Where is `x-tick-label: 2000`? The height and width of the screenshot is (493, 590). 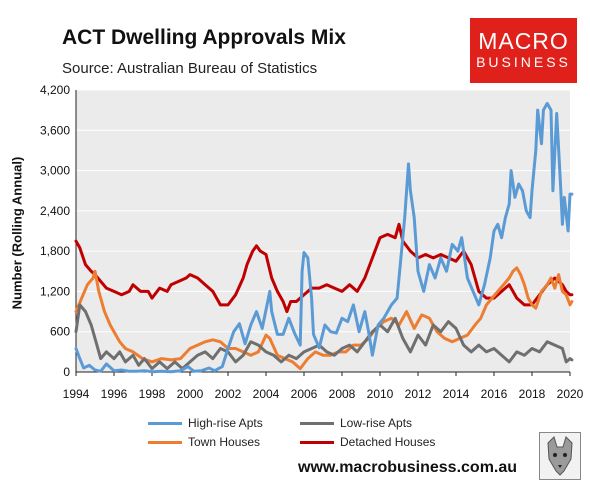 x-tick-label: 2000 is located at coordinates (190, 394).